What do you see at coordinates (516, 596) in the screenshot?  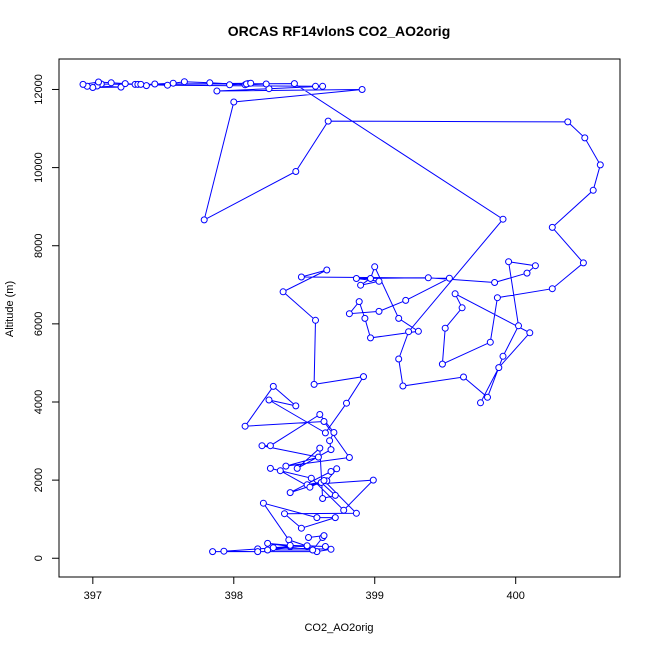 I see `x-tick-label: 400` at bounding box center [516, 596].